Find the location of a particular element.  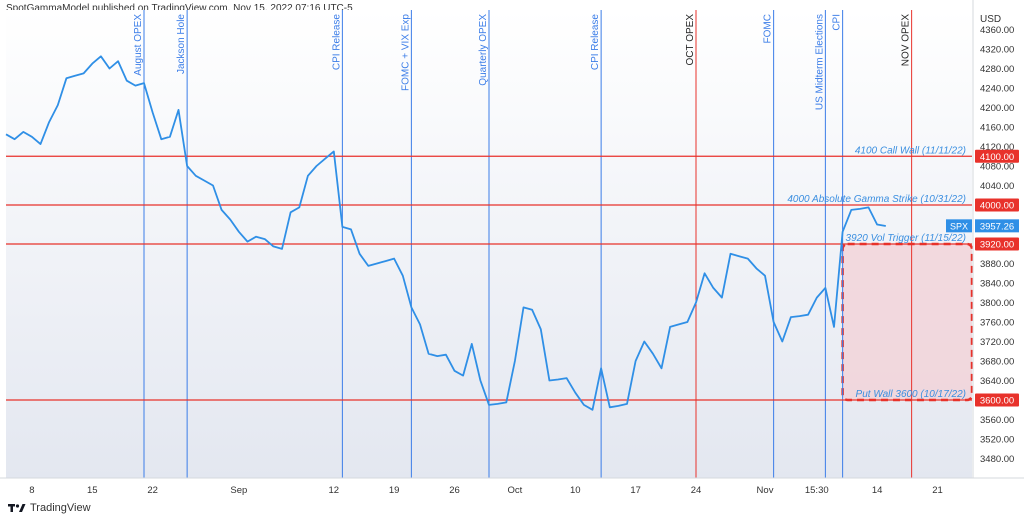

y-tick-label: 4360.00 is located at coordinates (997, 30).